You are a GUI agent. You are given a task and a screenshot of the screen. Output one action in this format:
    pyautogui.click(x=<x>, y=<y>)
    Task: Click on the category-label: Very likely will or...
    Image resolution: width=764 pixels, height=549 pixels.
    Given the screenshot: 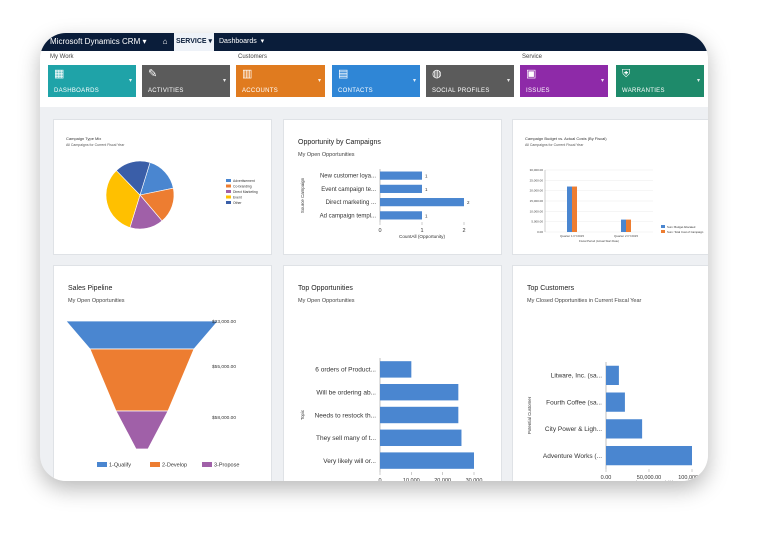 What is the action you would take?
    pyautogui.click(x=349, y=461)
    